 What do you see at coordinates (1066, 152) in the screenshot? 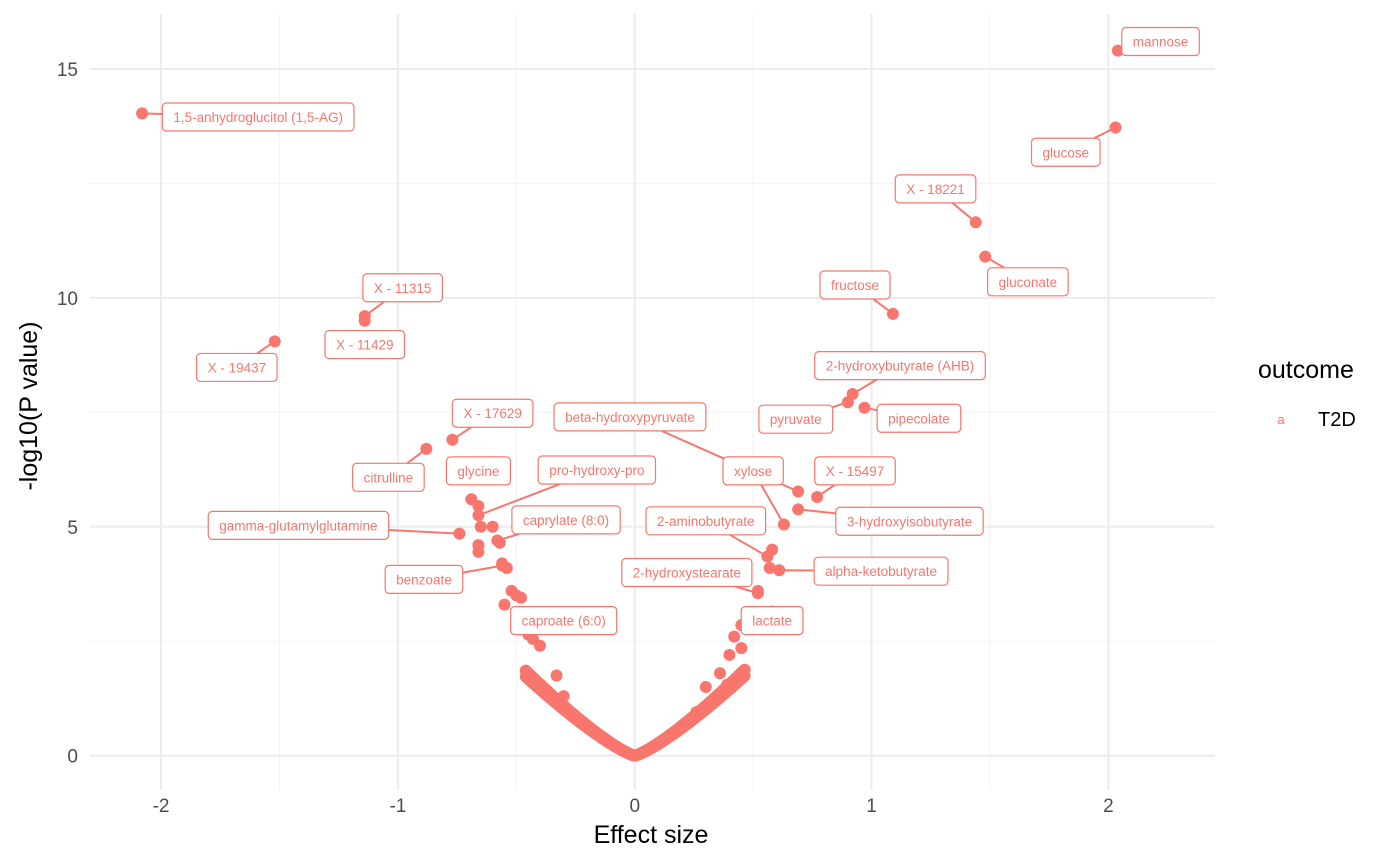
I see `point-label-text: glucose` at bounding box center [1066, 152].